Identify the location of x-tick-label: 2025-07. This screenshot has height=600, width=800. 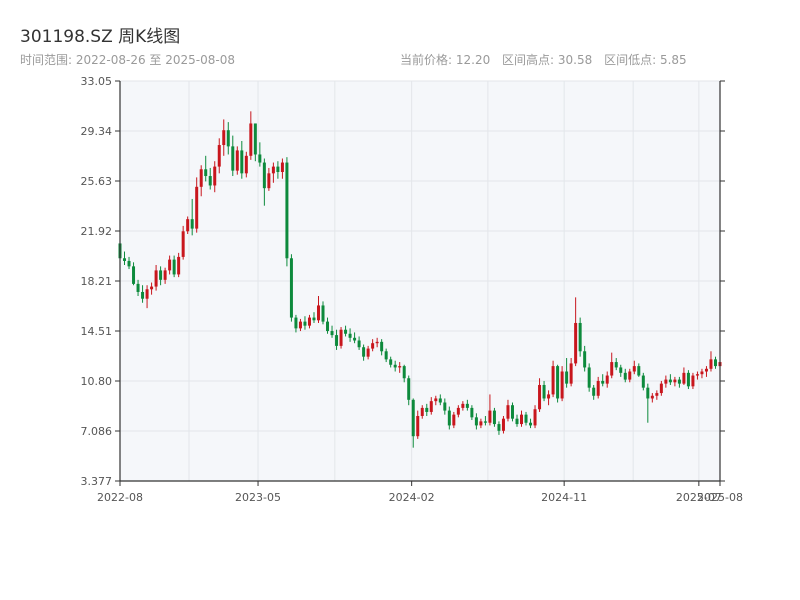
(699, 497).